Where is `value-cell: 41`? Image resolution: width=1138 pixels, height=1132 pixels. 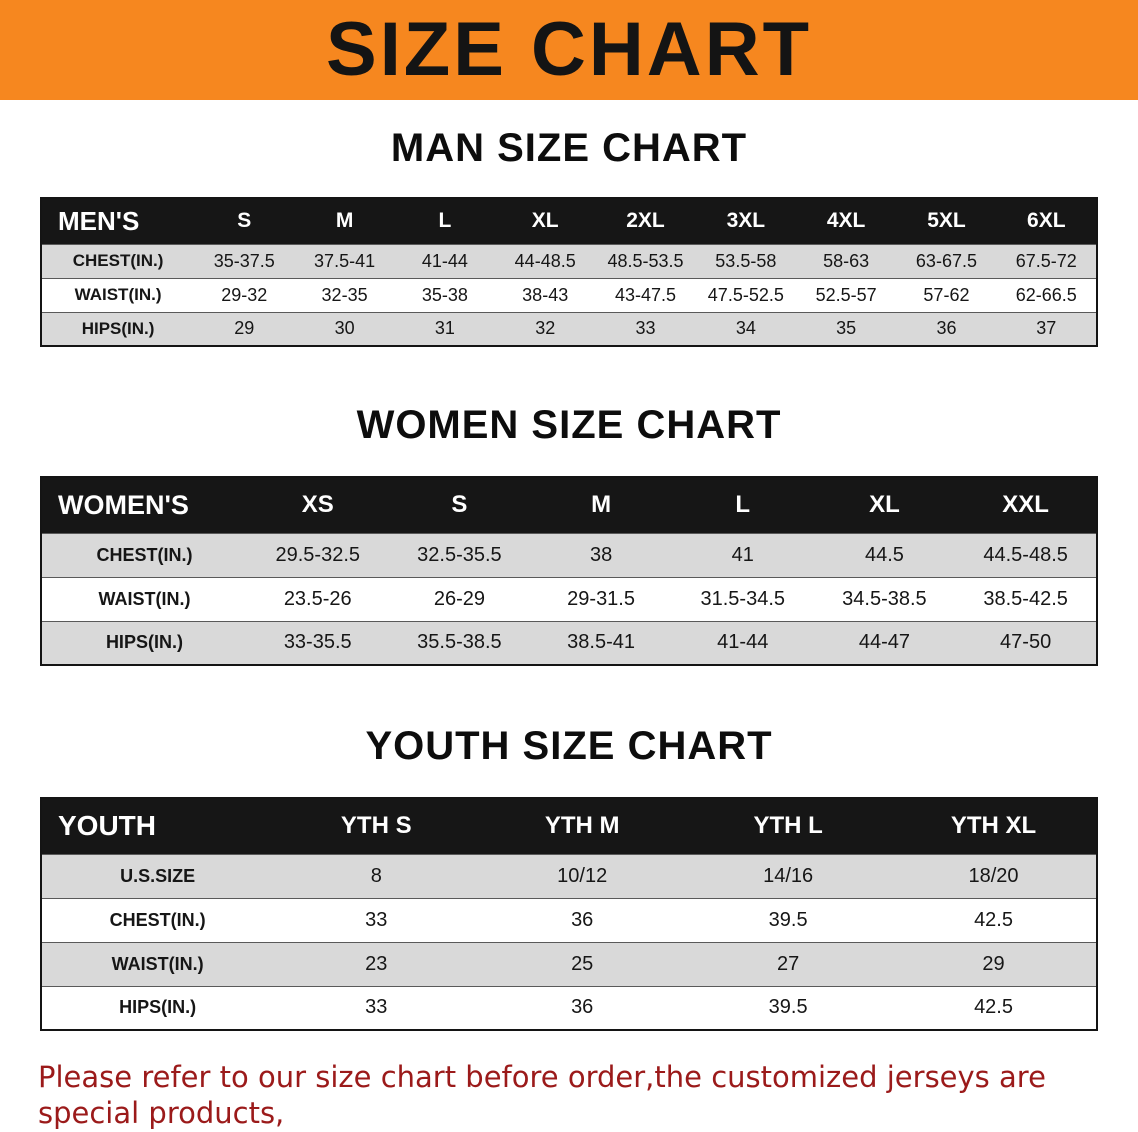 value-cell: 41 is located at coordinates (742, 554).